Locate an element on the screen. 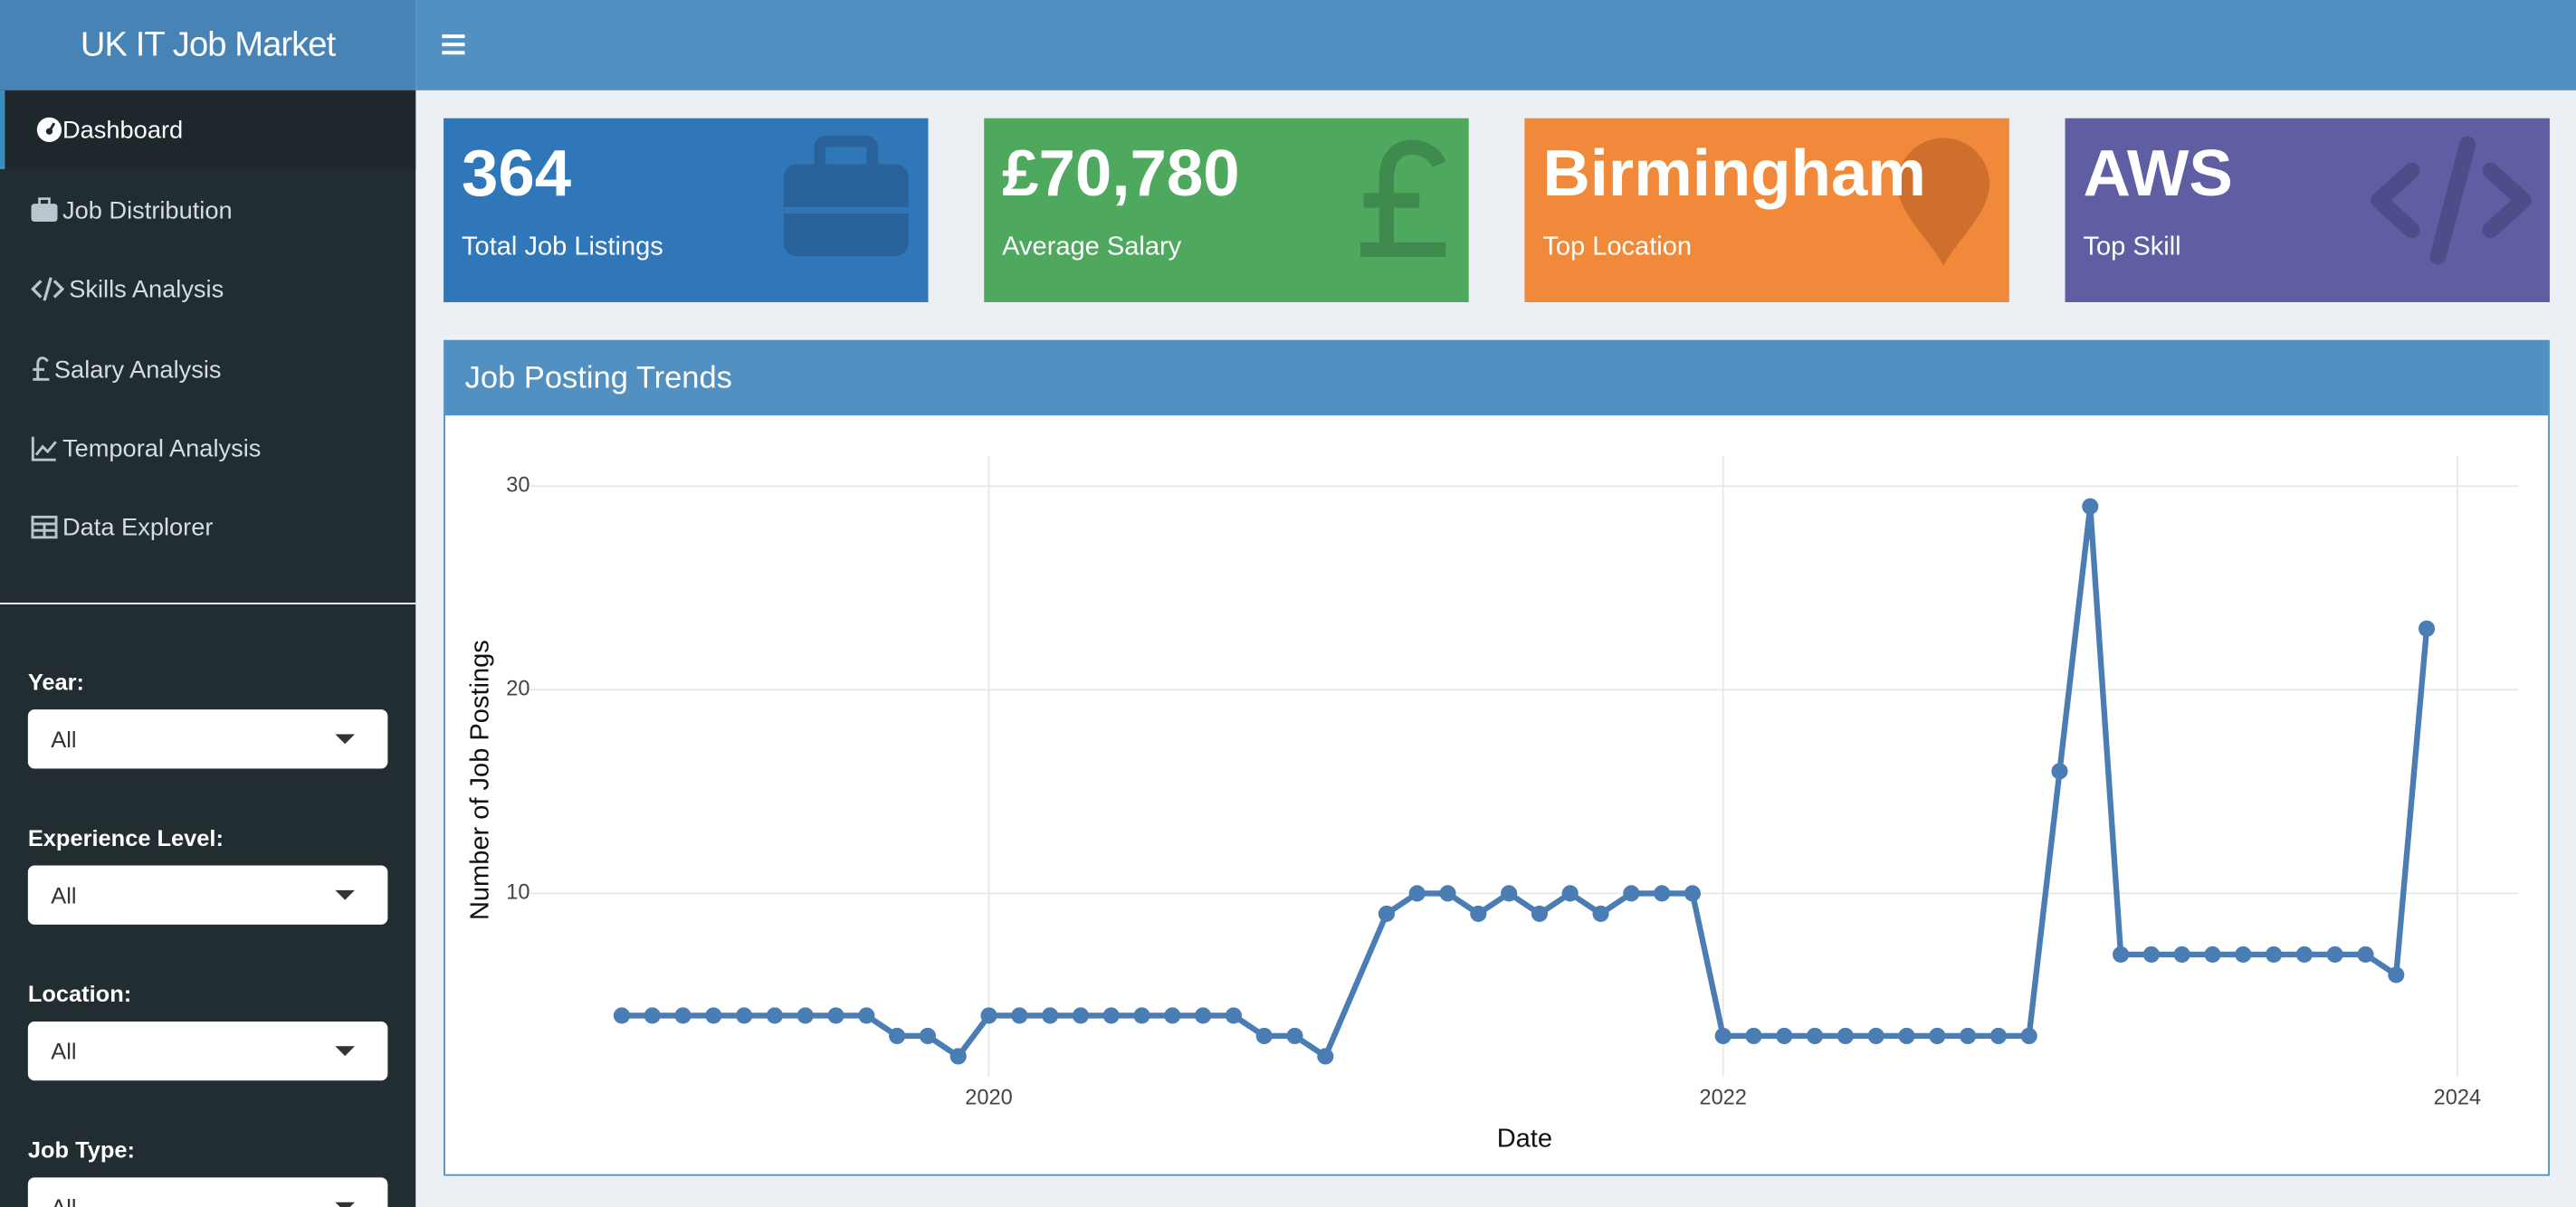 This screenshot has height=1207, width=2576. box-value: 364 is located at coordinates (517, 174).